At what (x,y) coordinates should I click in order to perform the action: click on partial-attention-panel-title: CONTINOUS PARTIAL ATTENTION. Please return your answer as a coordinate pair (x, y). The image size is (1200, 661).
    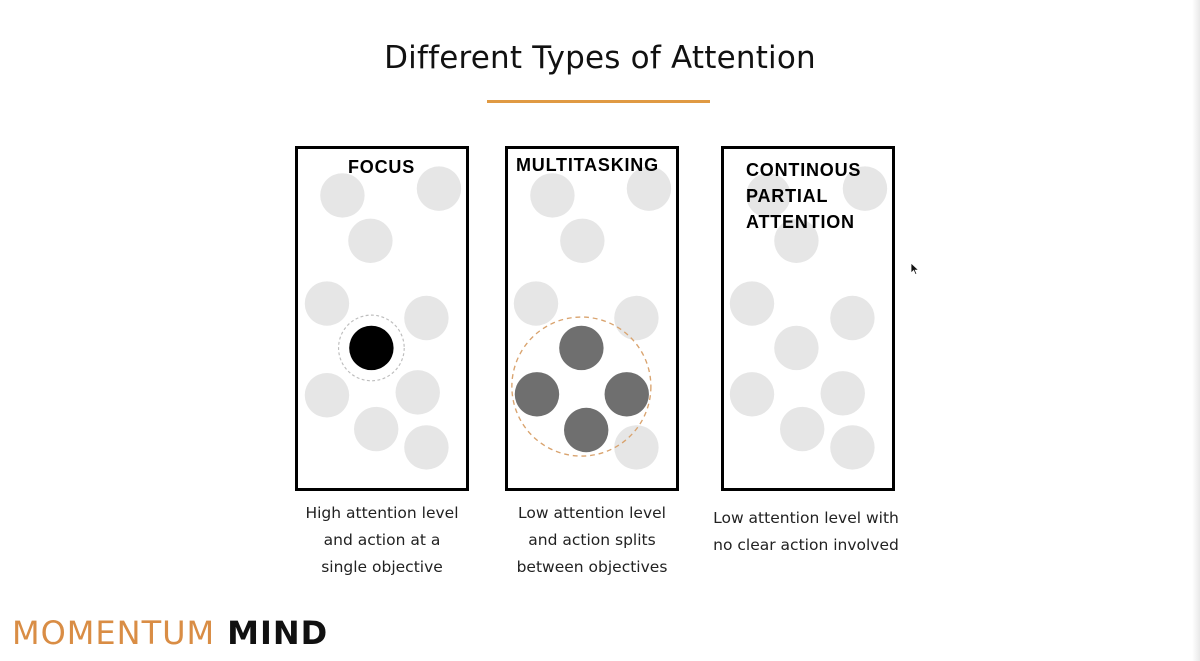
    Looking at the image, I should click on (803, 196).